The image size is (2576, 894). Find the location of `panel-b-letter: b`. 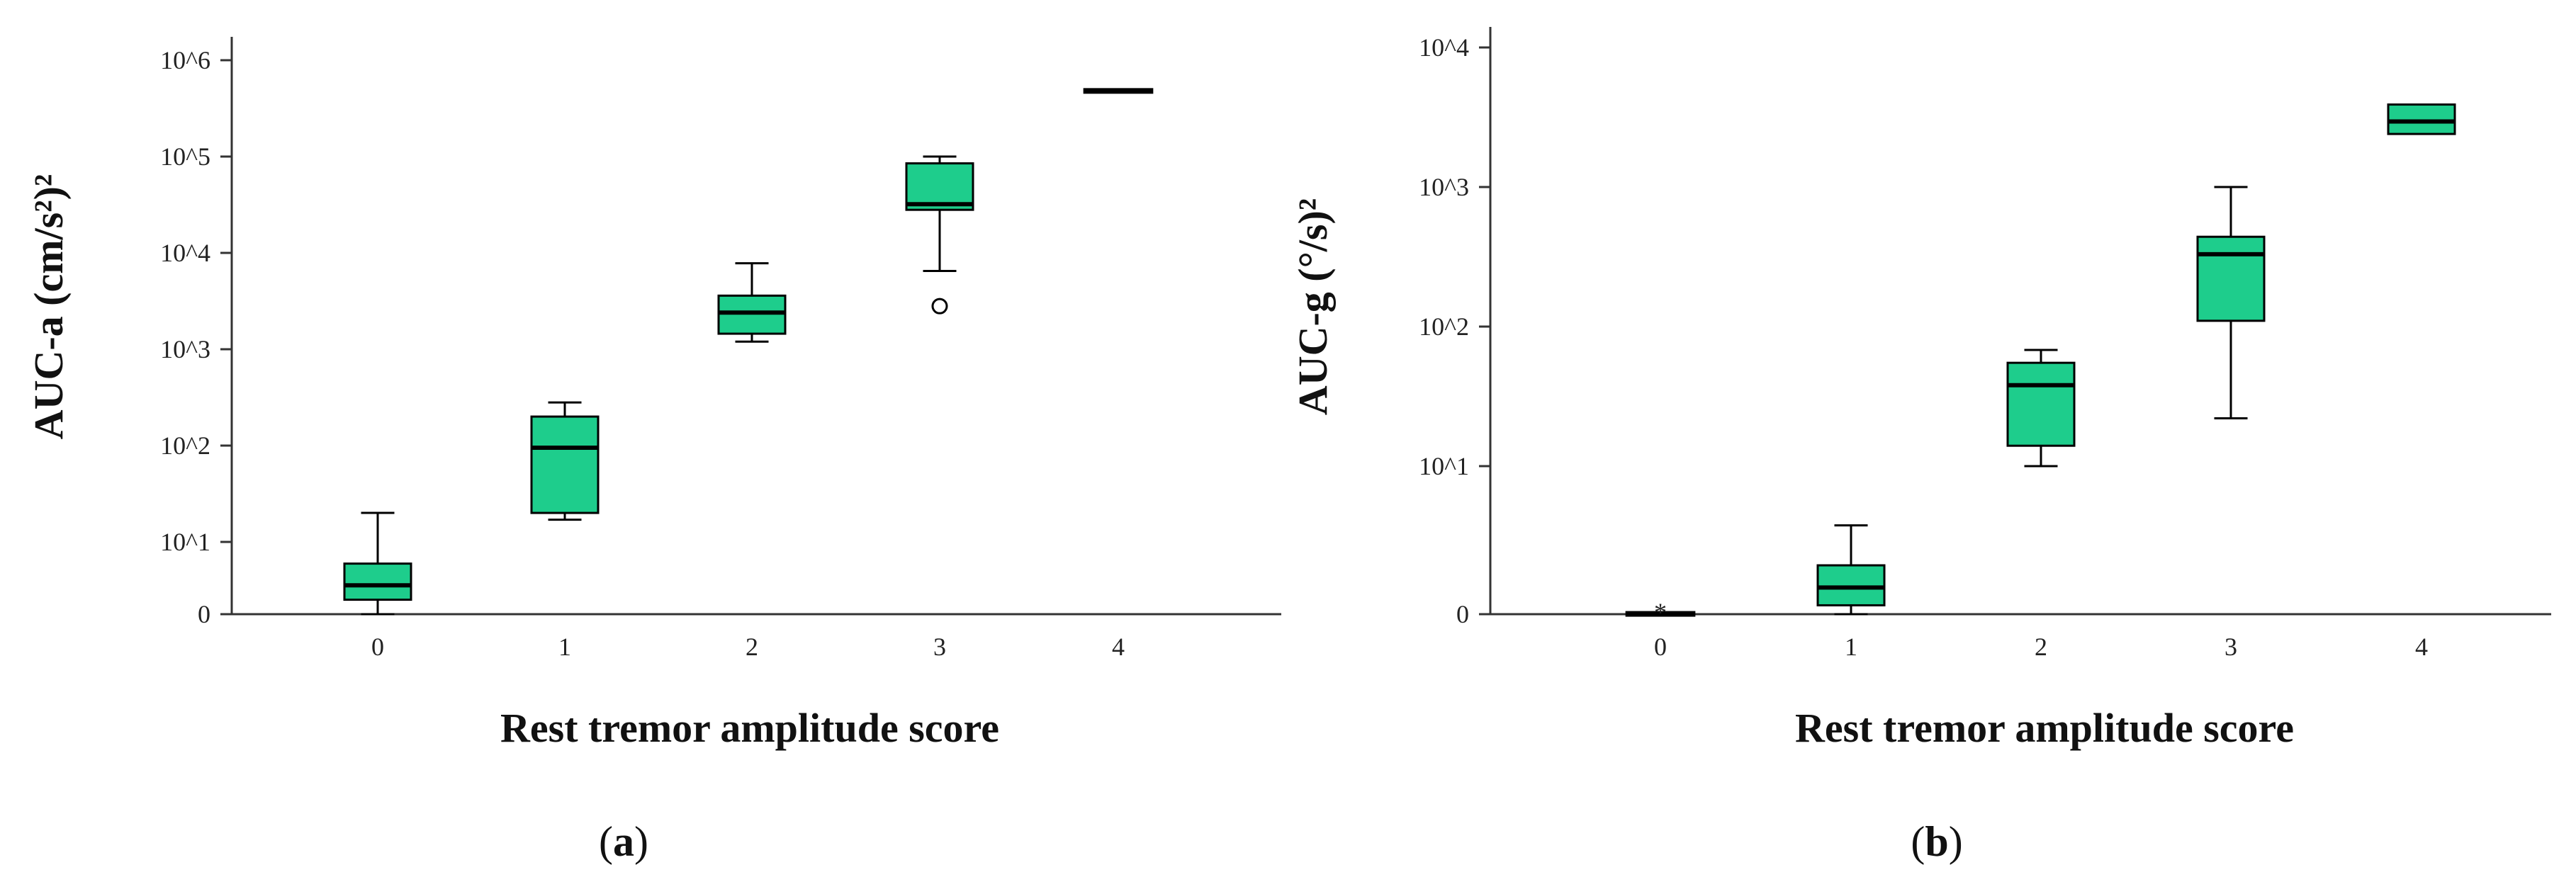

panel-b-letter: b is located at coordinates (1936, 841).